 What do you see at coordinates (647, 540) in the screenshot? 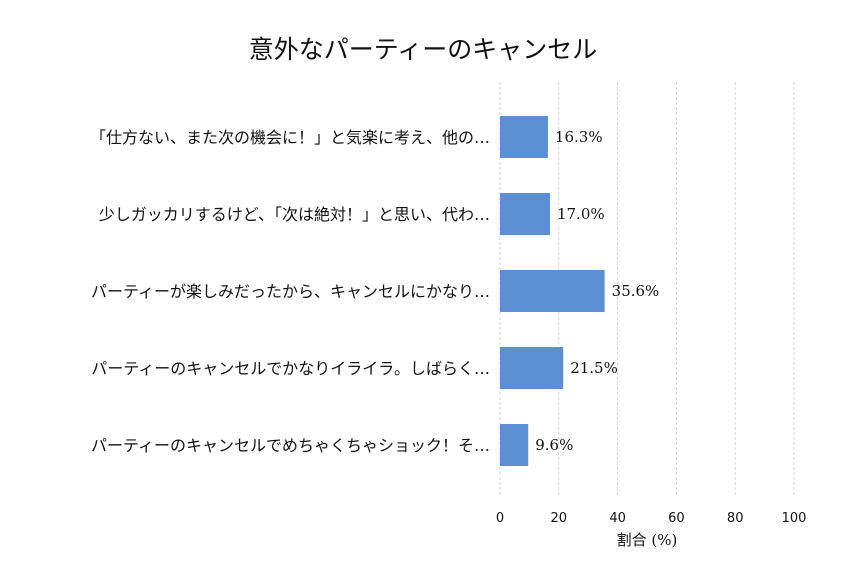
I see `x-axis-title: 割合 (%)` at bounding box center [647, 540].